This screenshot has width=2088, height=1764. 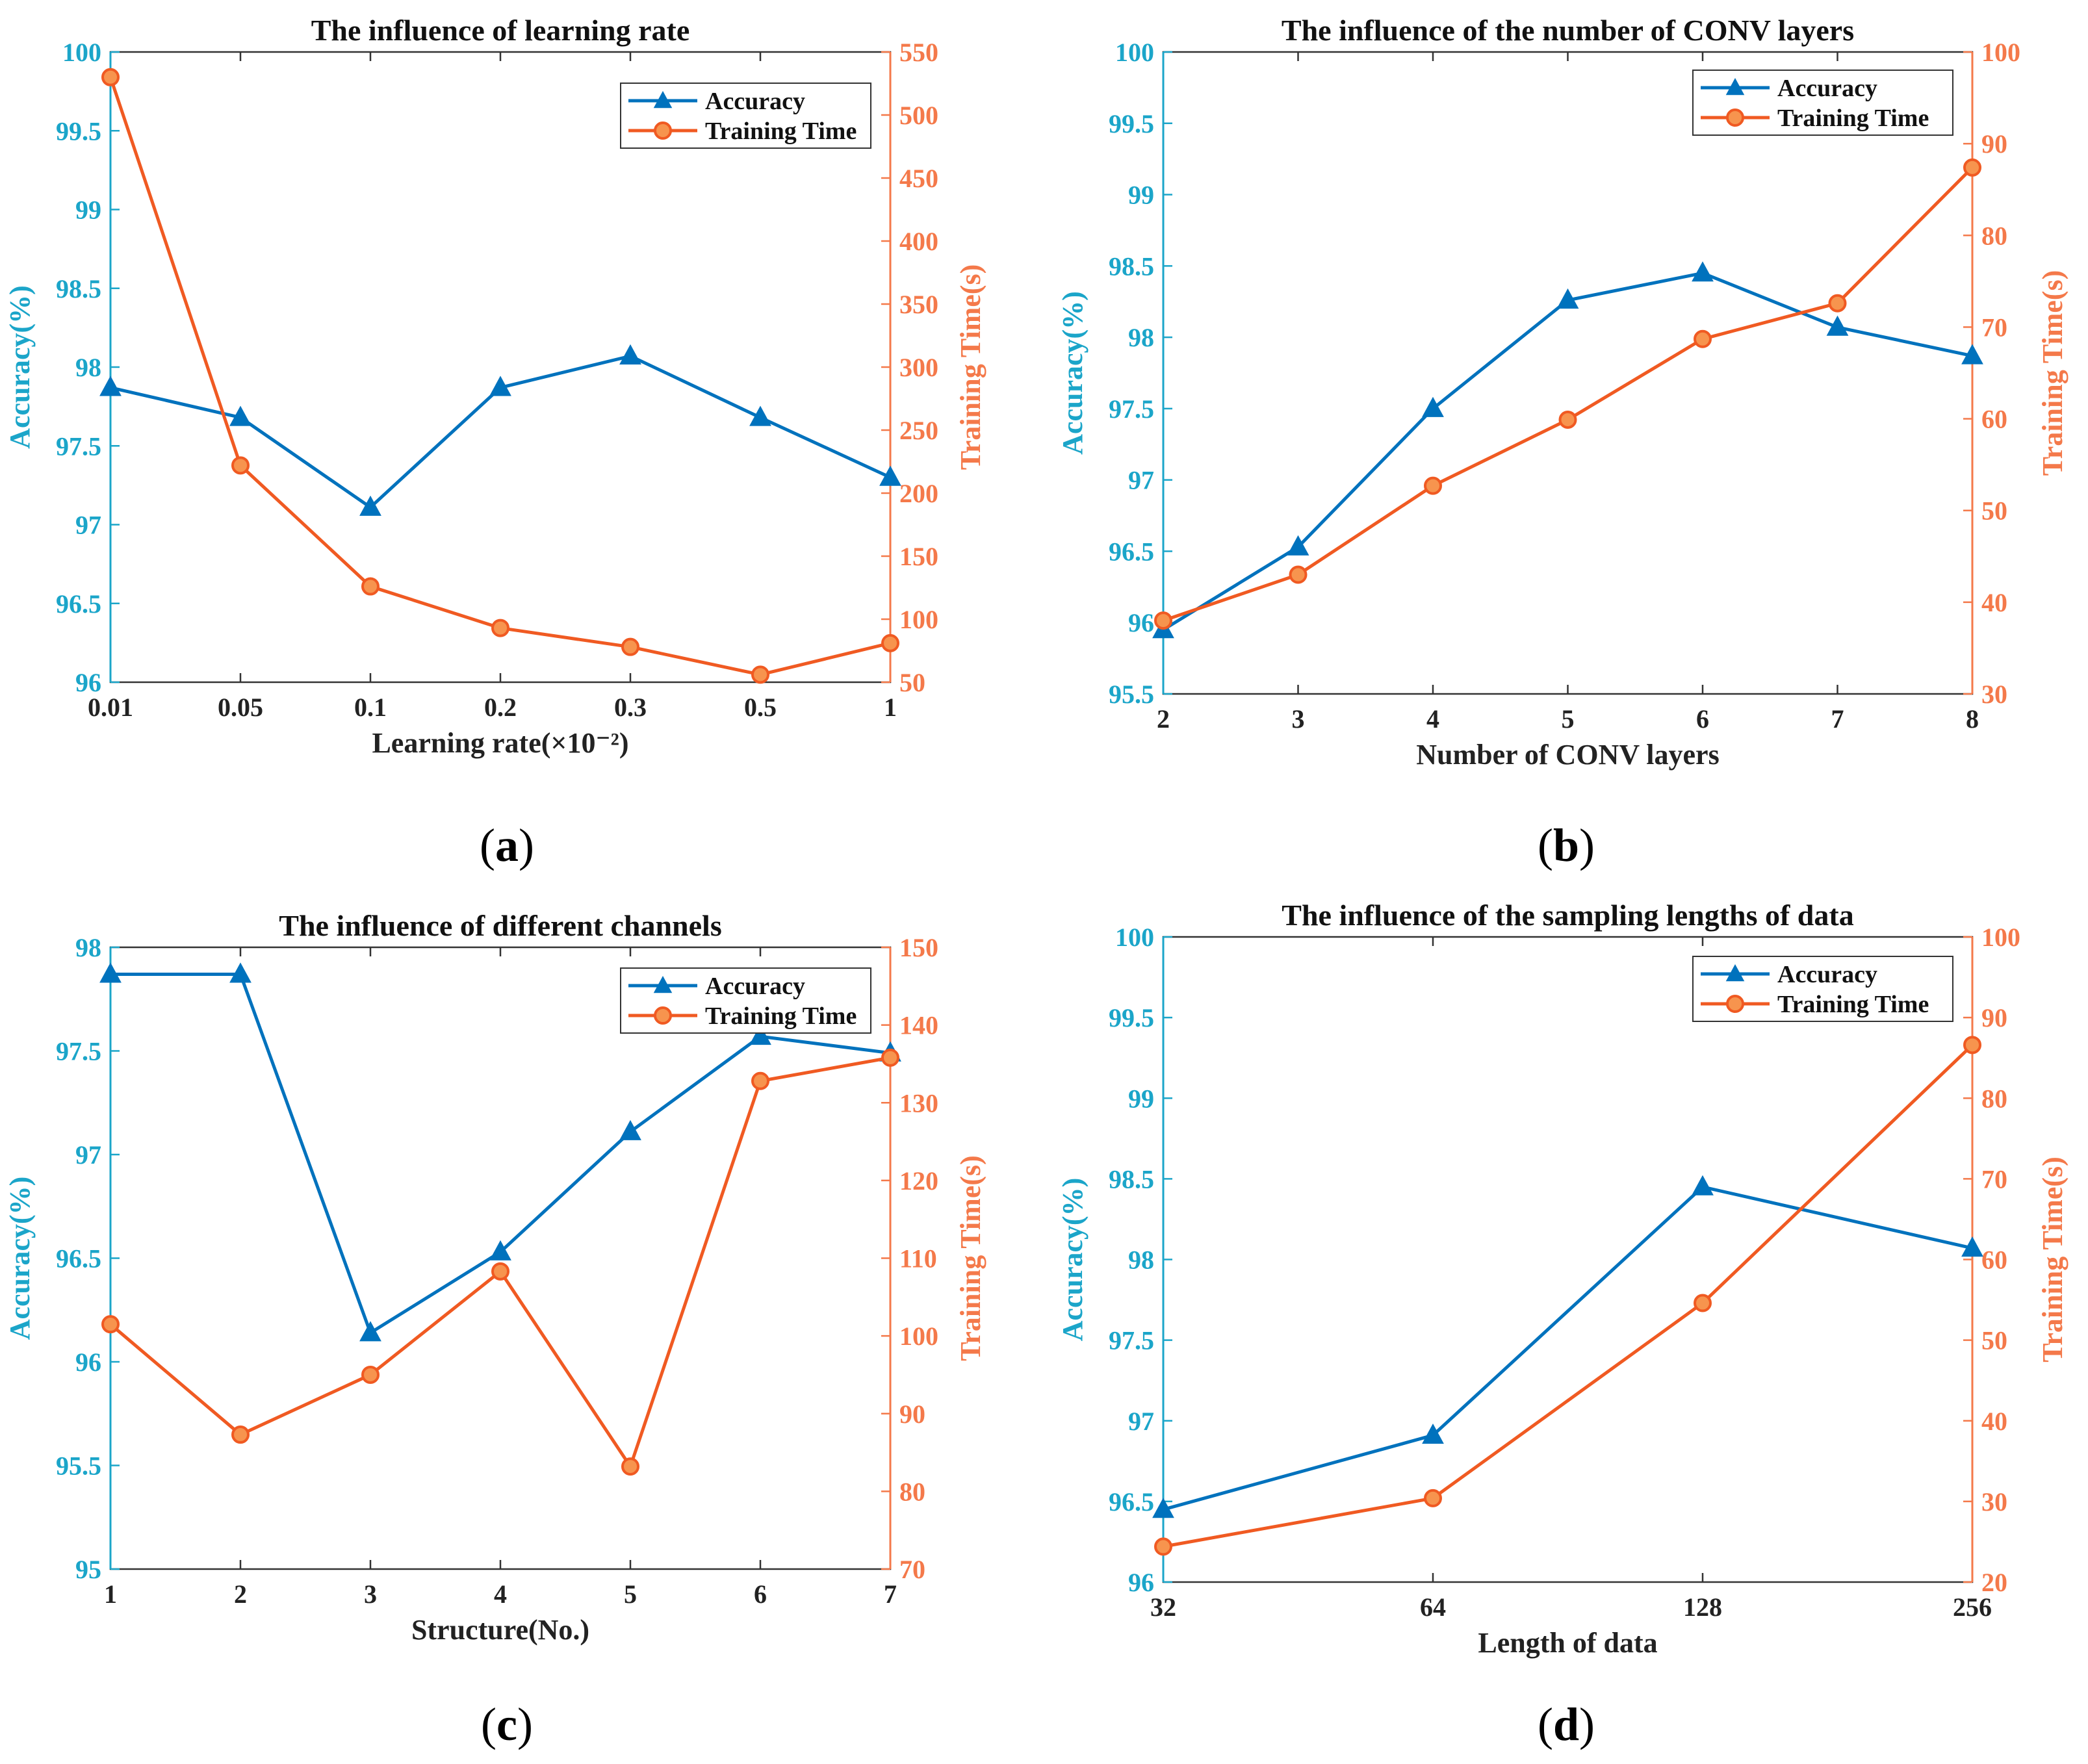 I want to click on y-left-tick-label: 98.5, so click(x=1131, y=266).